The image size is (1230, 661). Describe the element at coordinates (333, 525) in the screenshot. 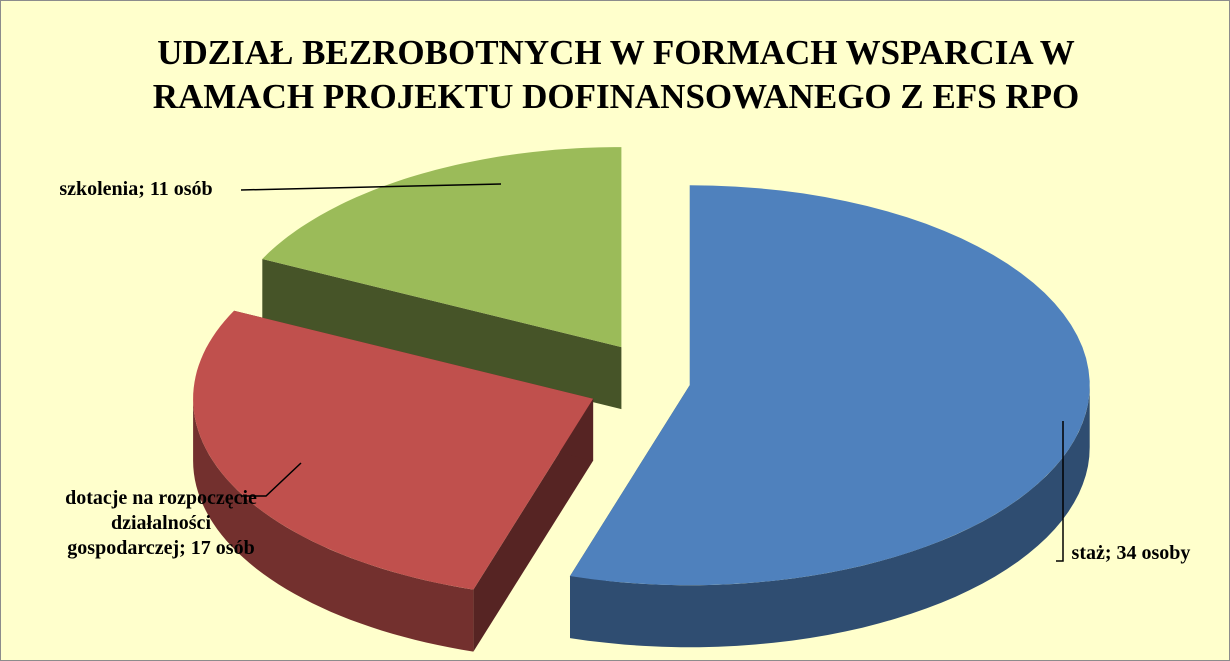

I see `slice-wall` at that location.